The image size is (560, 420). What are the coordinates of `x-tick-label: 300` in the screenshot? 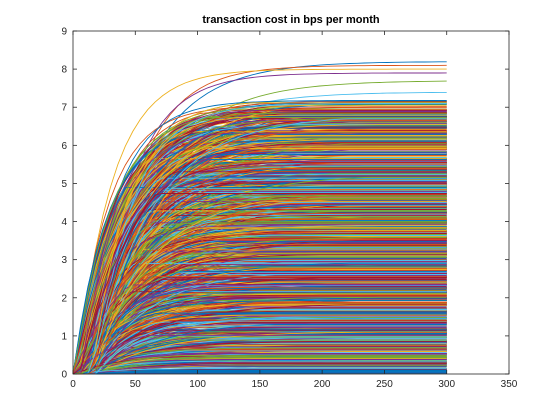 It's located at (446, 384).